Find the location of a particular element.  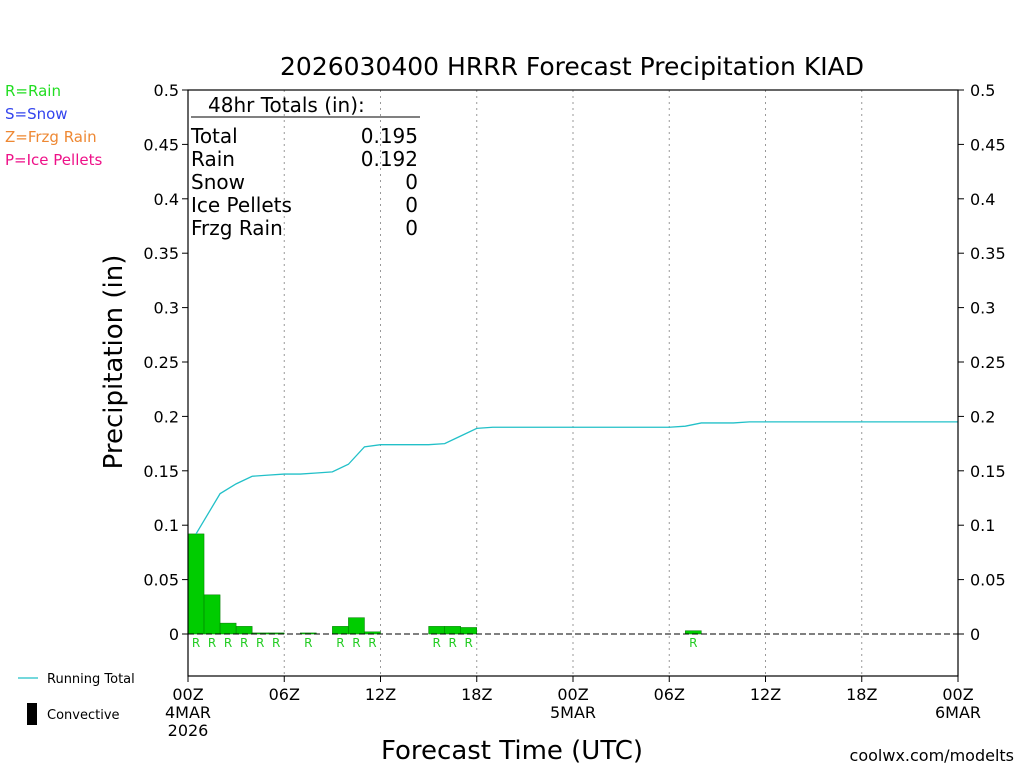

y-tick-label: 0.25 is located at coordinates (161, 362).